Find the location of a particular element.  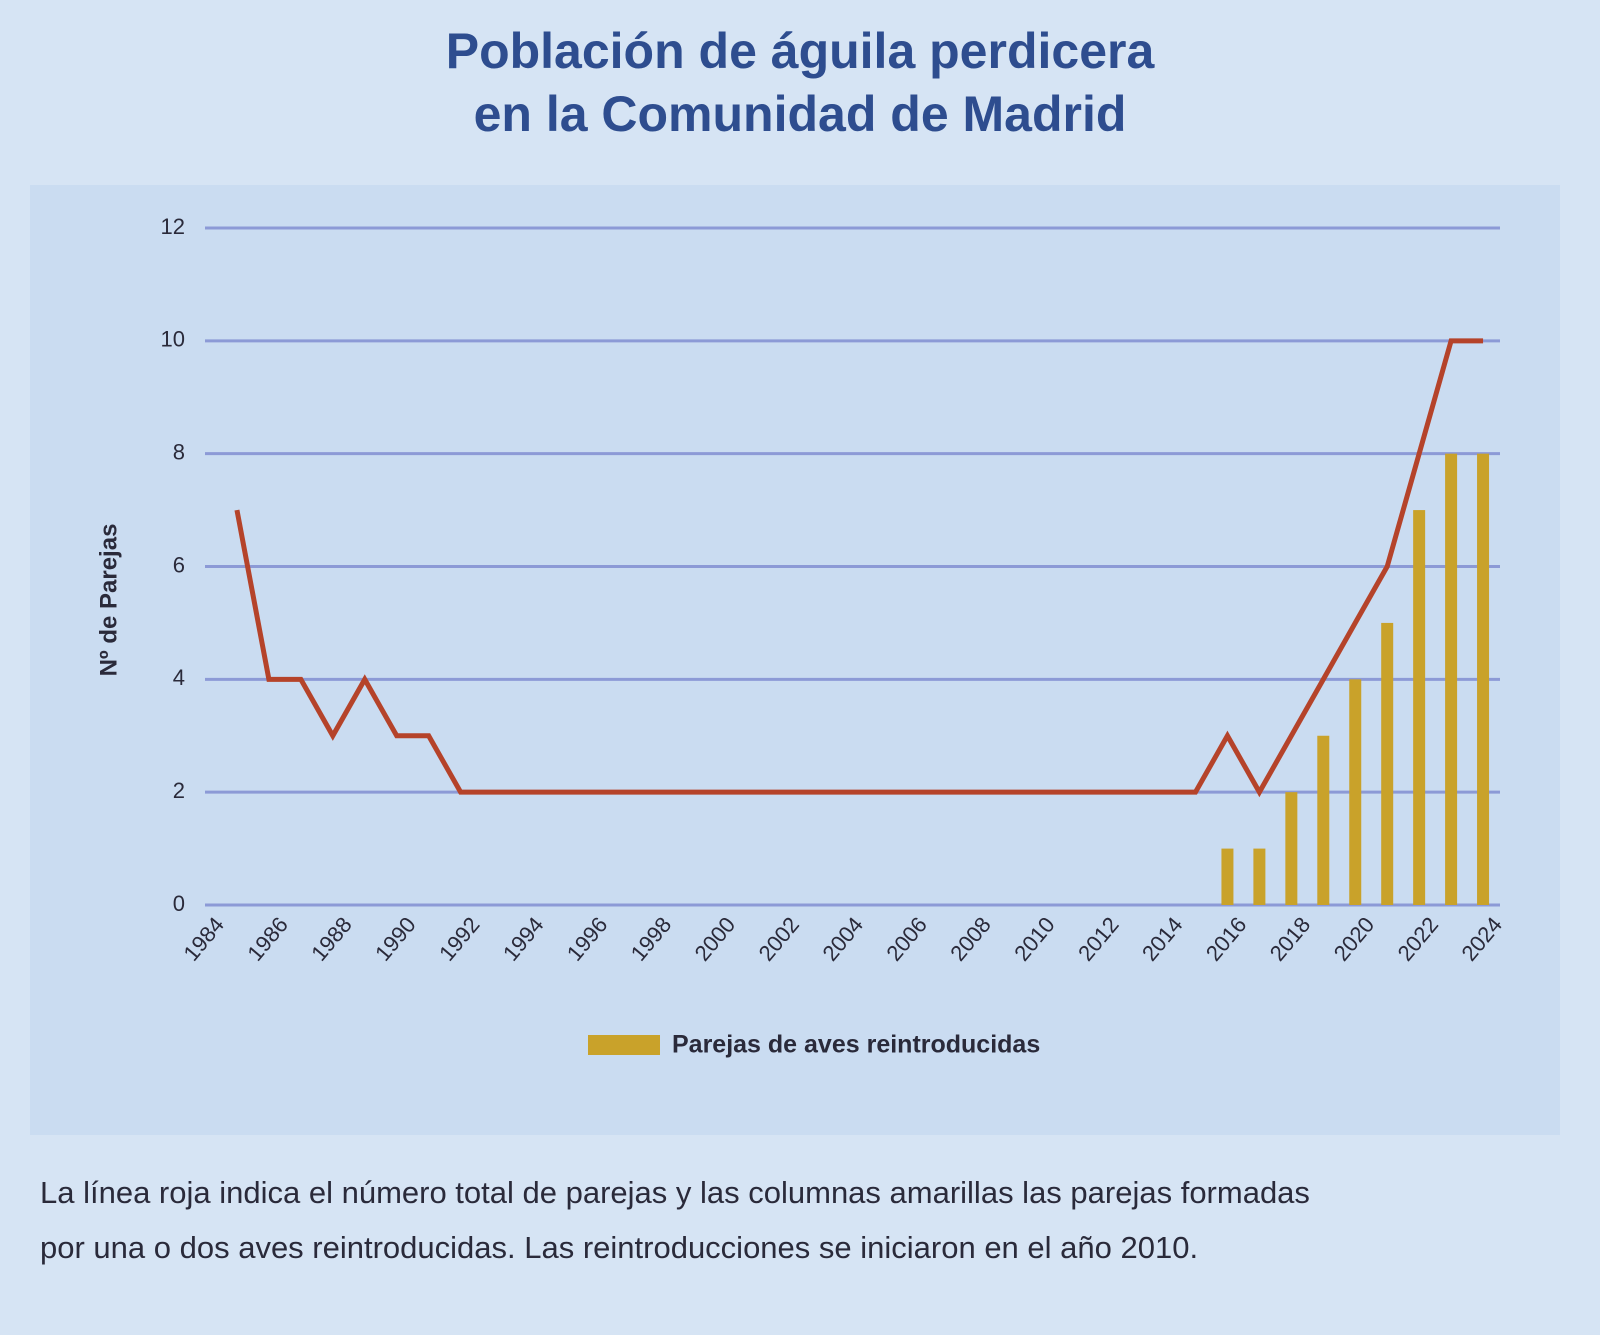

y-tick-label: 10 is located at coordinates (173, 339).